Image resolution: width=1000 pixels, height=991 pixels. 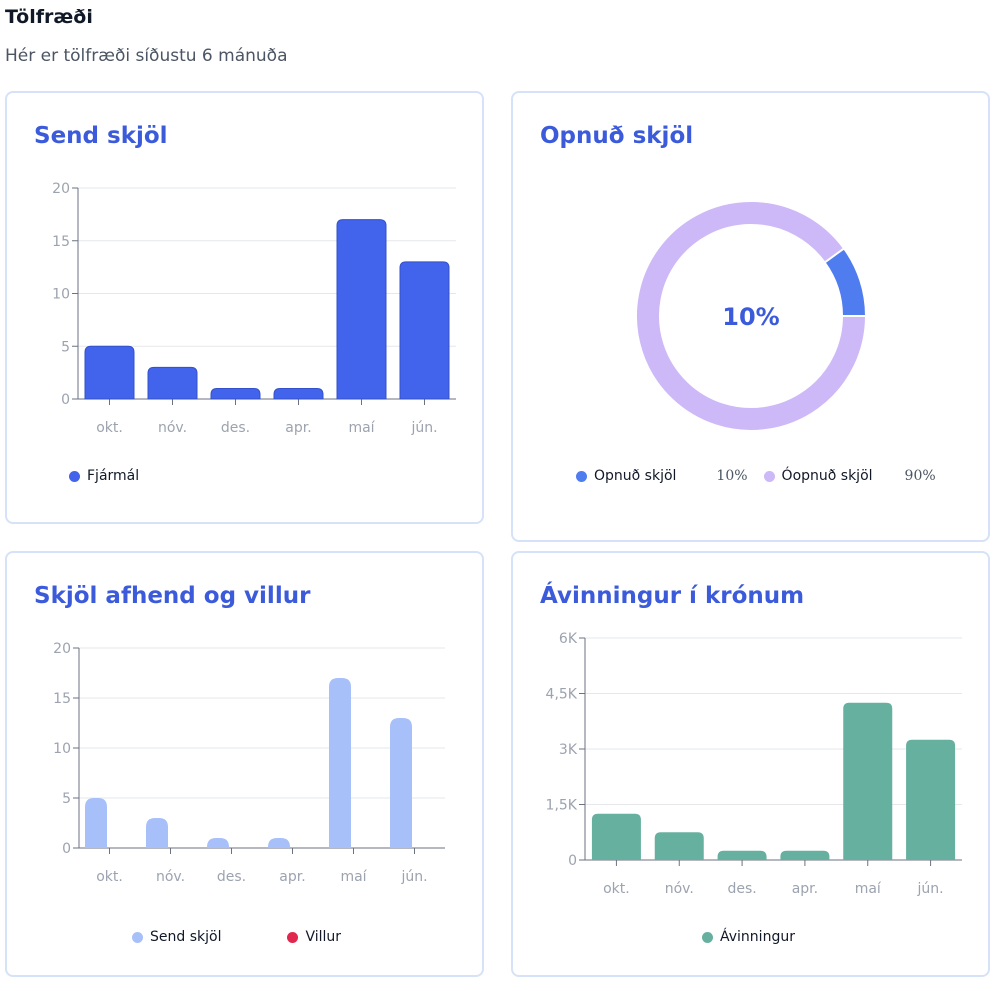 What do you see at coordinates (845, 282) in the screenshot?
I see `donut-slice-opened` at bounding box center [845, 282].